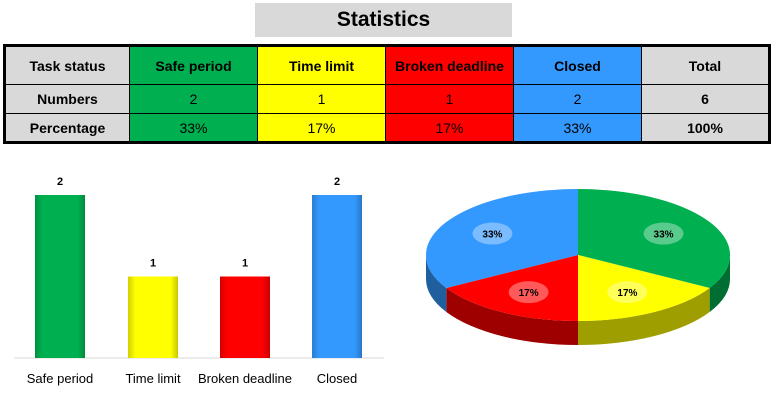 The width and height of the screenshot is (773, 401). I want to click on header-safe-period: Safe period, so click(193, 65).